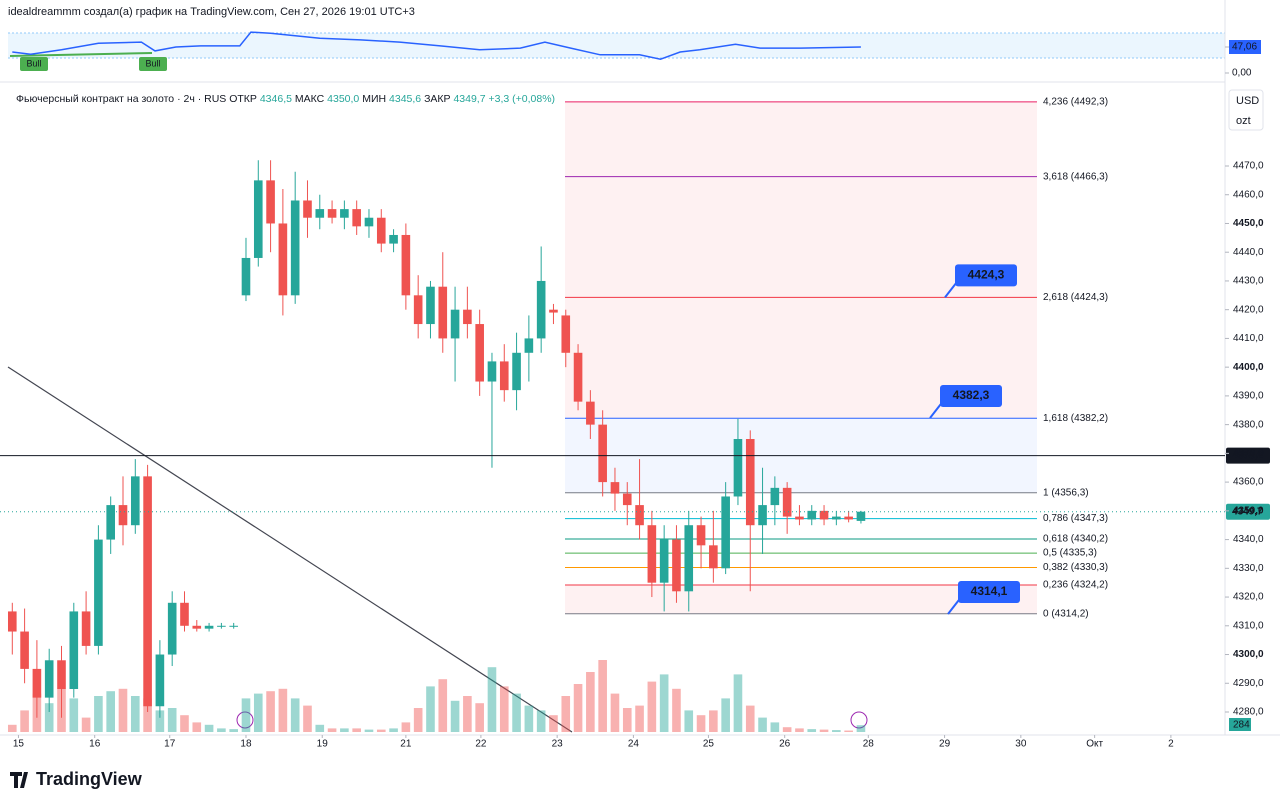  Describe the element at coordinates (945, 744) in the screenshot. I see `x-tick-label: 29` at that location.